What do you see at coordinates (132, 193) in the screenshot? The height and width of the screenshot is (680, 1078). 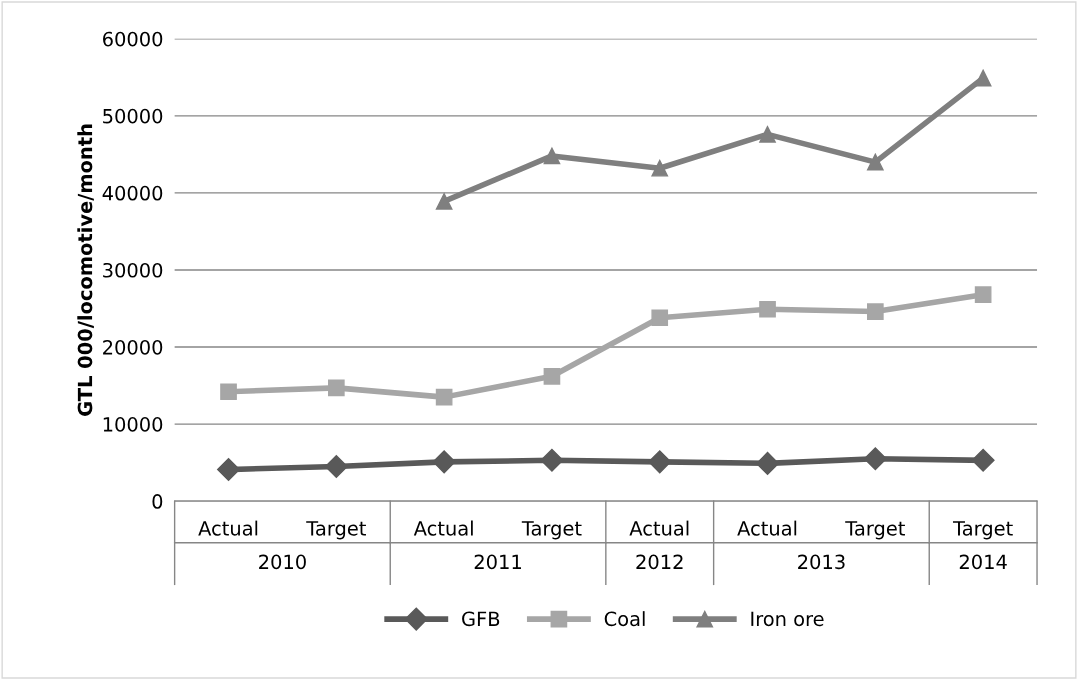 I see `y-tick-label: 40000` at bounding box center [132, 193].